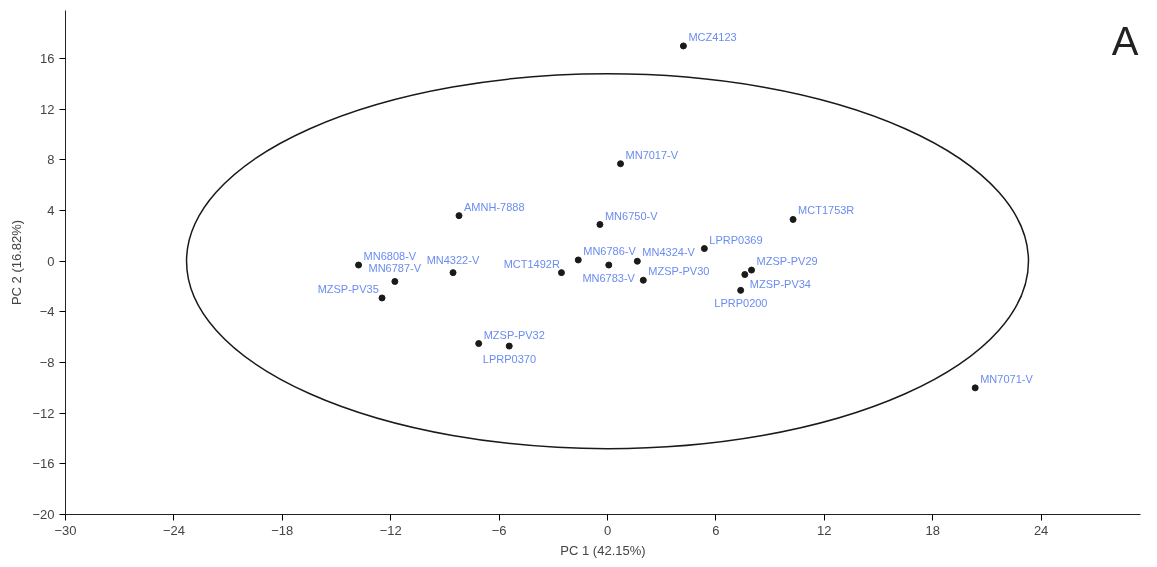  What do you see at coordinates (741, 303) in the screenshot?
I see `annotation: LPRP0200` at bounding box center [741, 303].